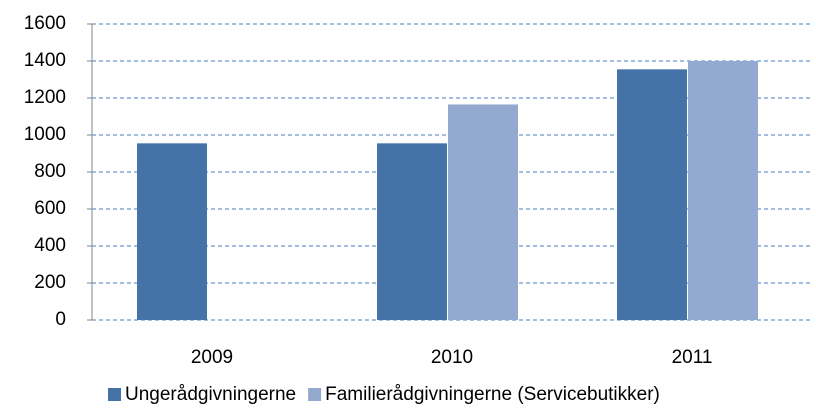  Describe the element at coordinates (50, 282) in the screenshot. I see `y-tick-label: 200` at that location.